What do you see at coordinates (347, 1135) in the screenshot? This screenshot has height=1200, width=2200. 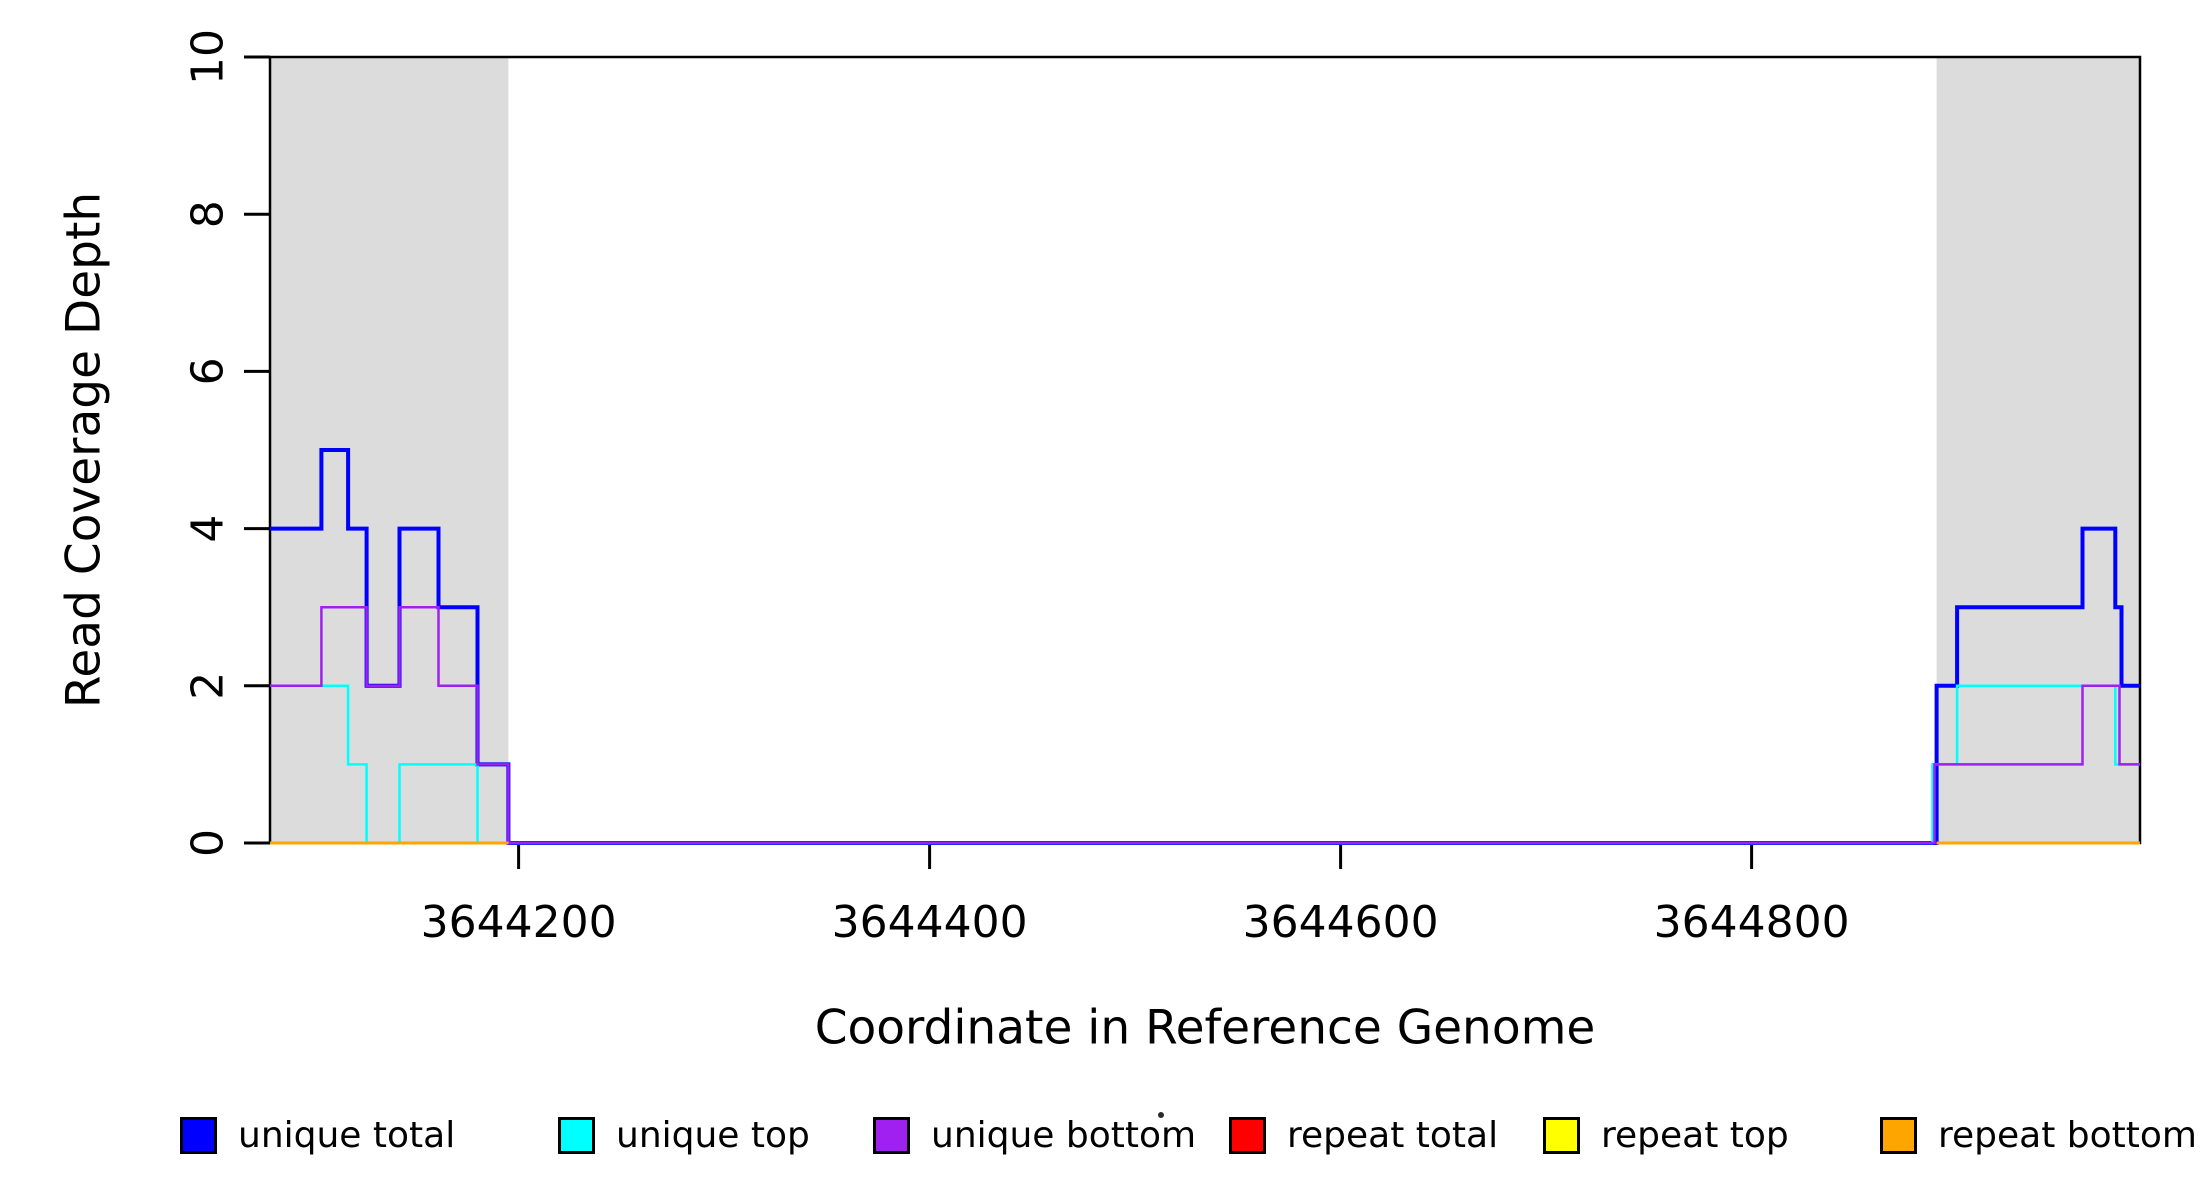 I see `legend-label-unique-total: unique total` at bounding box center [347, 1135].